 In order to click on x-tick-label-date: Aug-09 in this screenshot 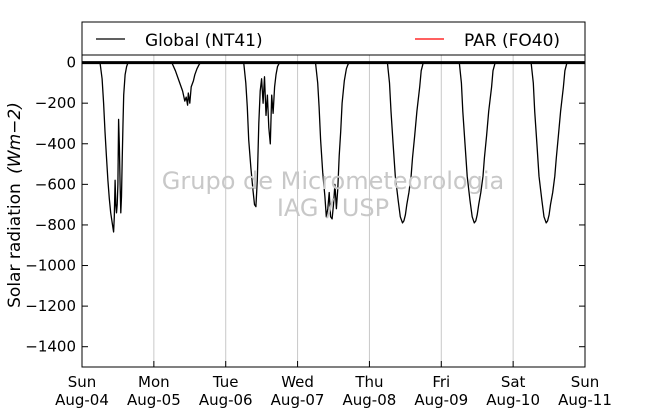, I will do `click(441, 400)`.